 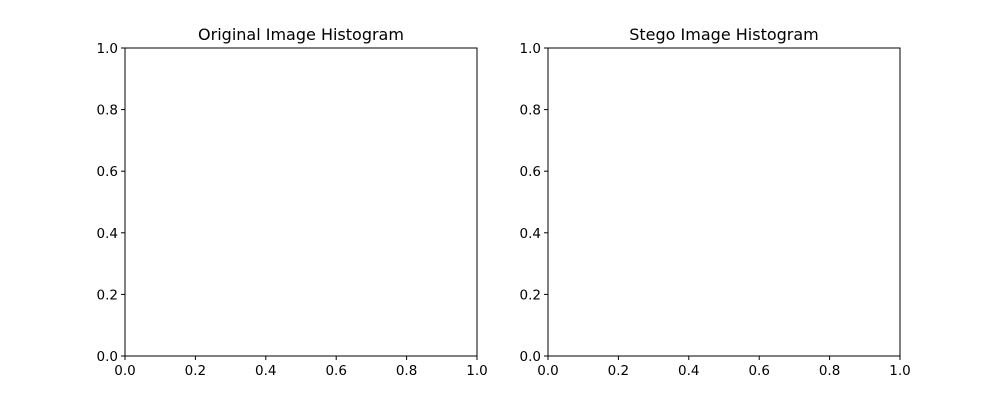 I want to click on x-tick-label-2-0: 0.0, so click(x=547, y=371).